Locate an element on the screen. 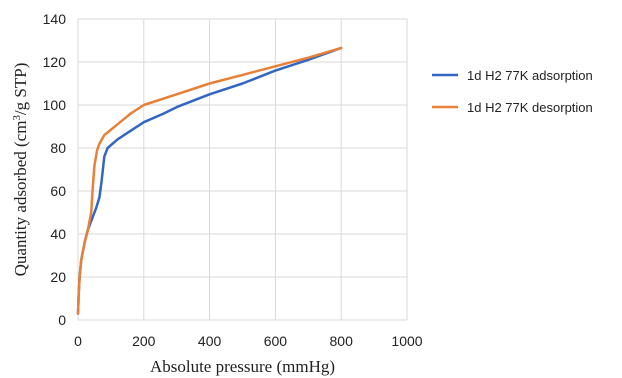 The width and height of the screenshot is (622, 378). y-tick-label: 100 is located at coordinates (55, 105).